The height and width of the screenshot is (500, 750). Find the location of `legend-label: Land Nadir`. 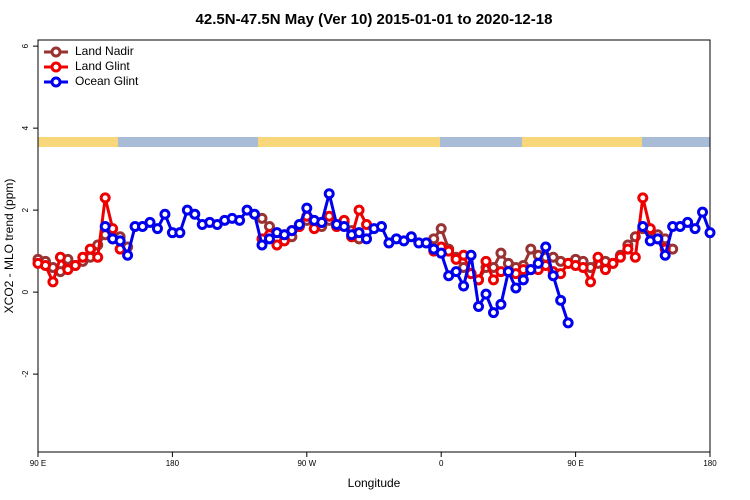

legend-label: Land Nadir is located at coordinates (104, 51).